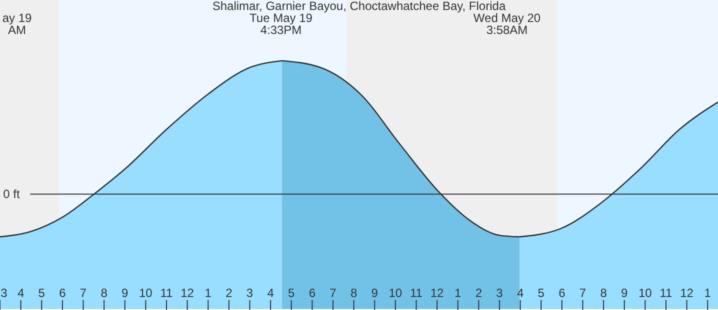 The image size is (718, 310). Describe the element at coordinates (17, 24) in the screenshot. I see `text: ay 19 AM` at that location.